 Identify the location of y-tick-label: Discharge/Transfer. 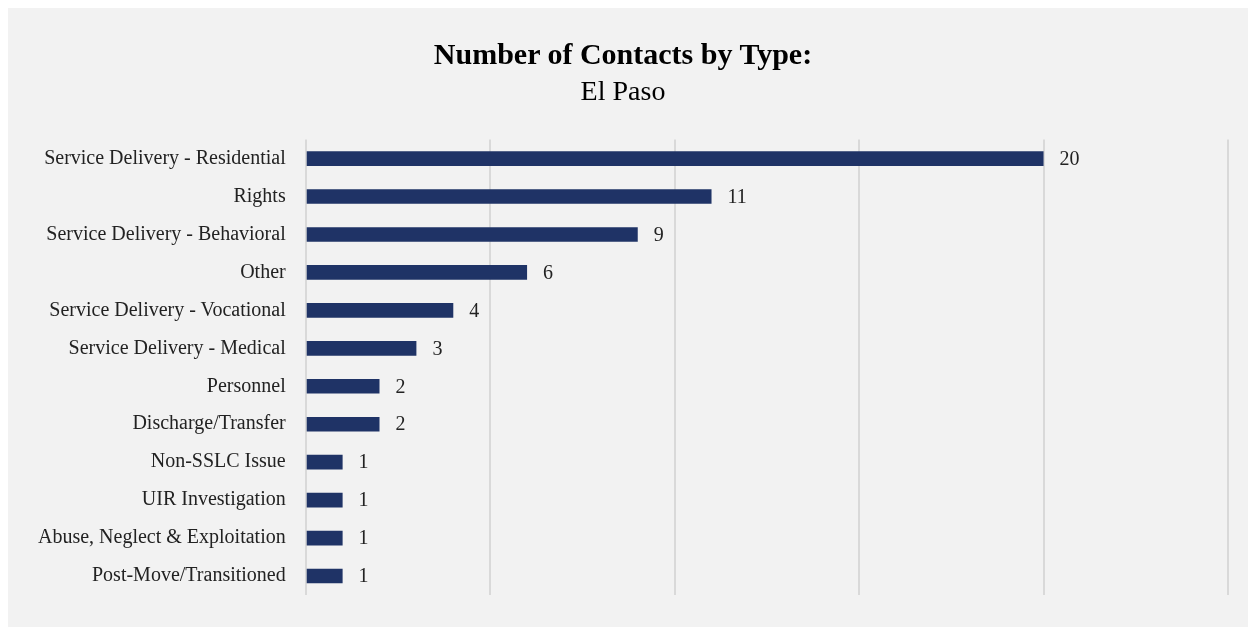
(209, 423).